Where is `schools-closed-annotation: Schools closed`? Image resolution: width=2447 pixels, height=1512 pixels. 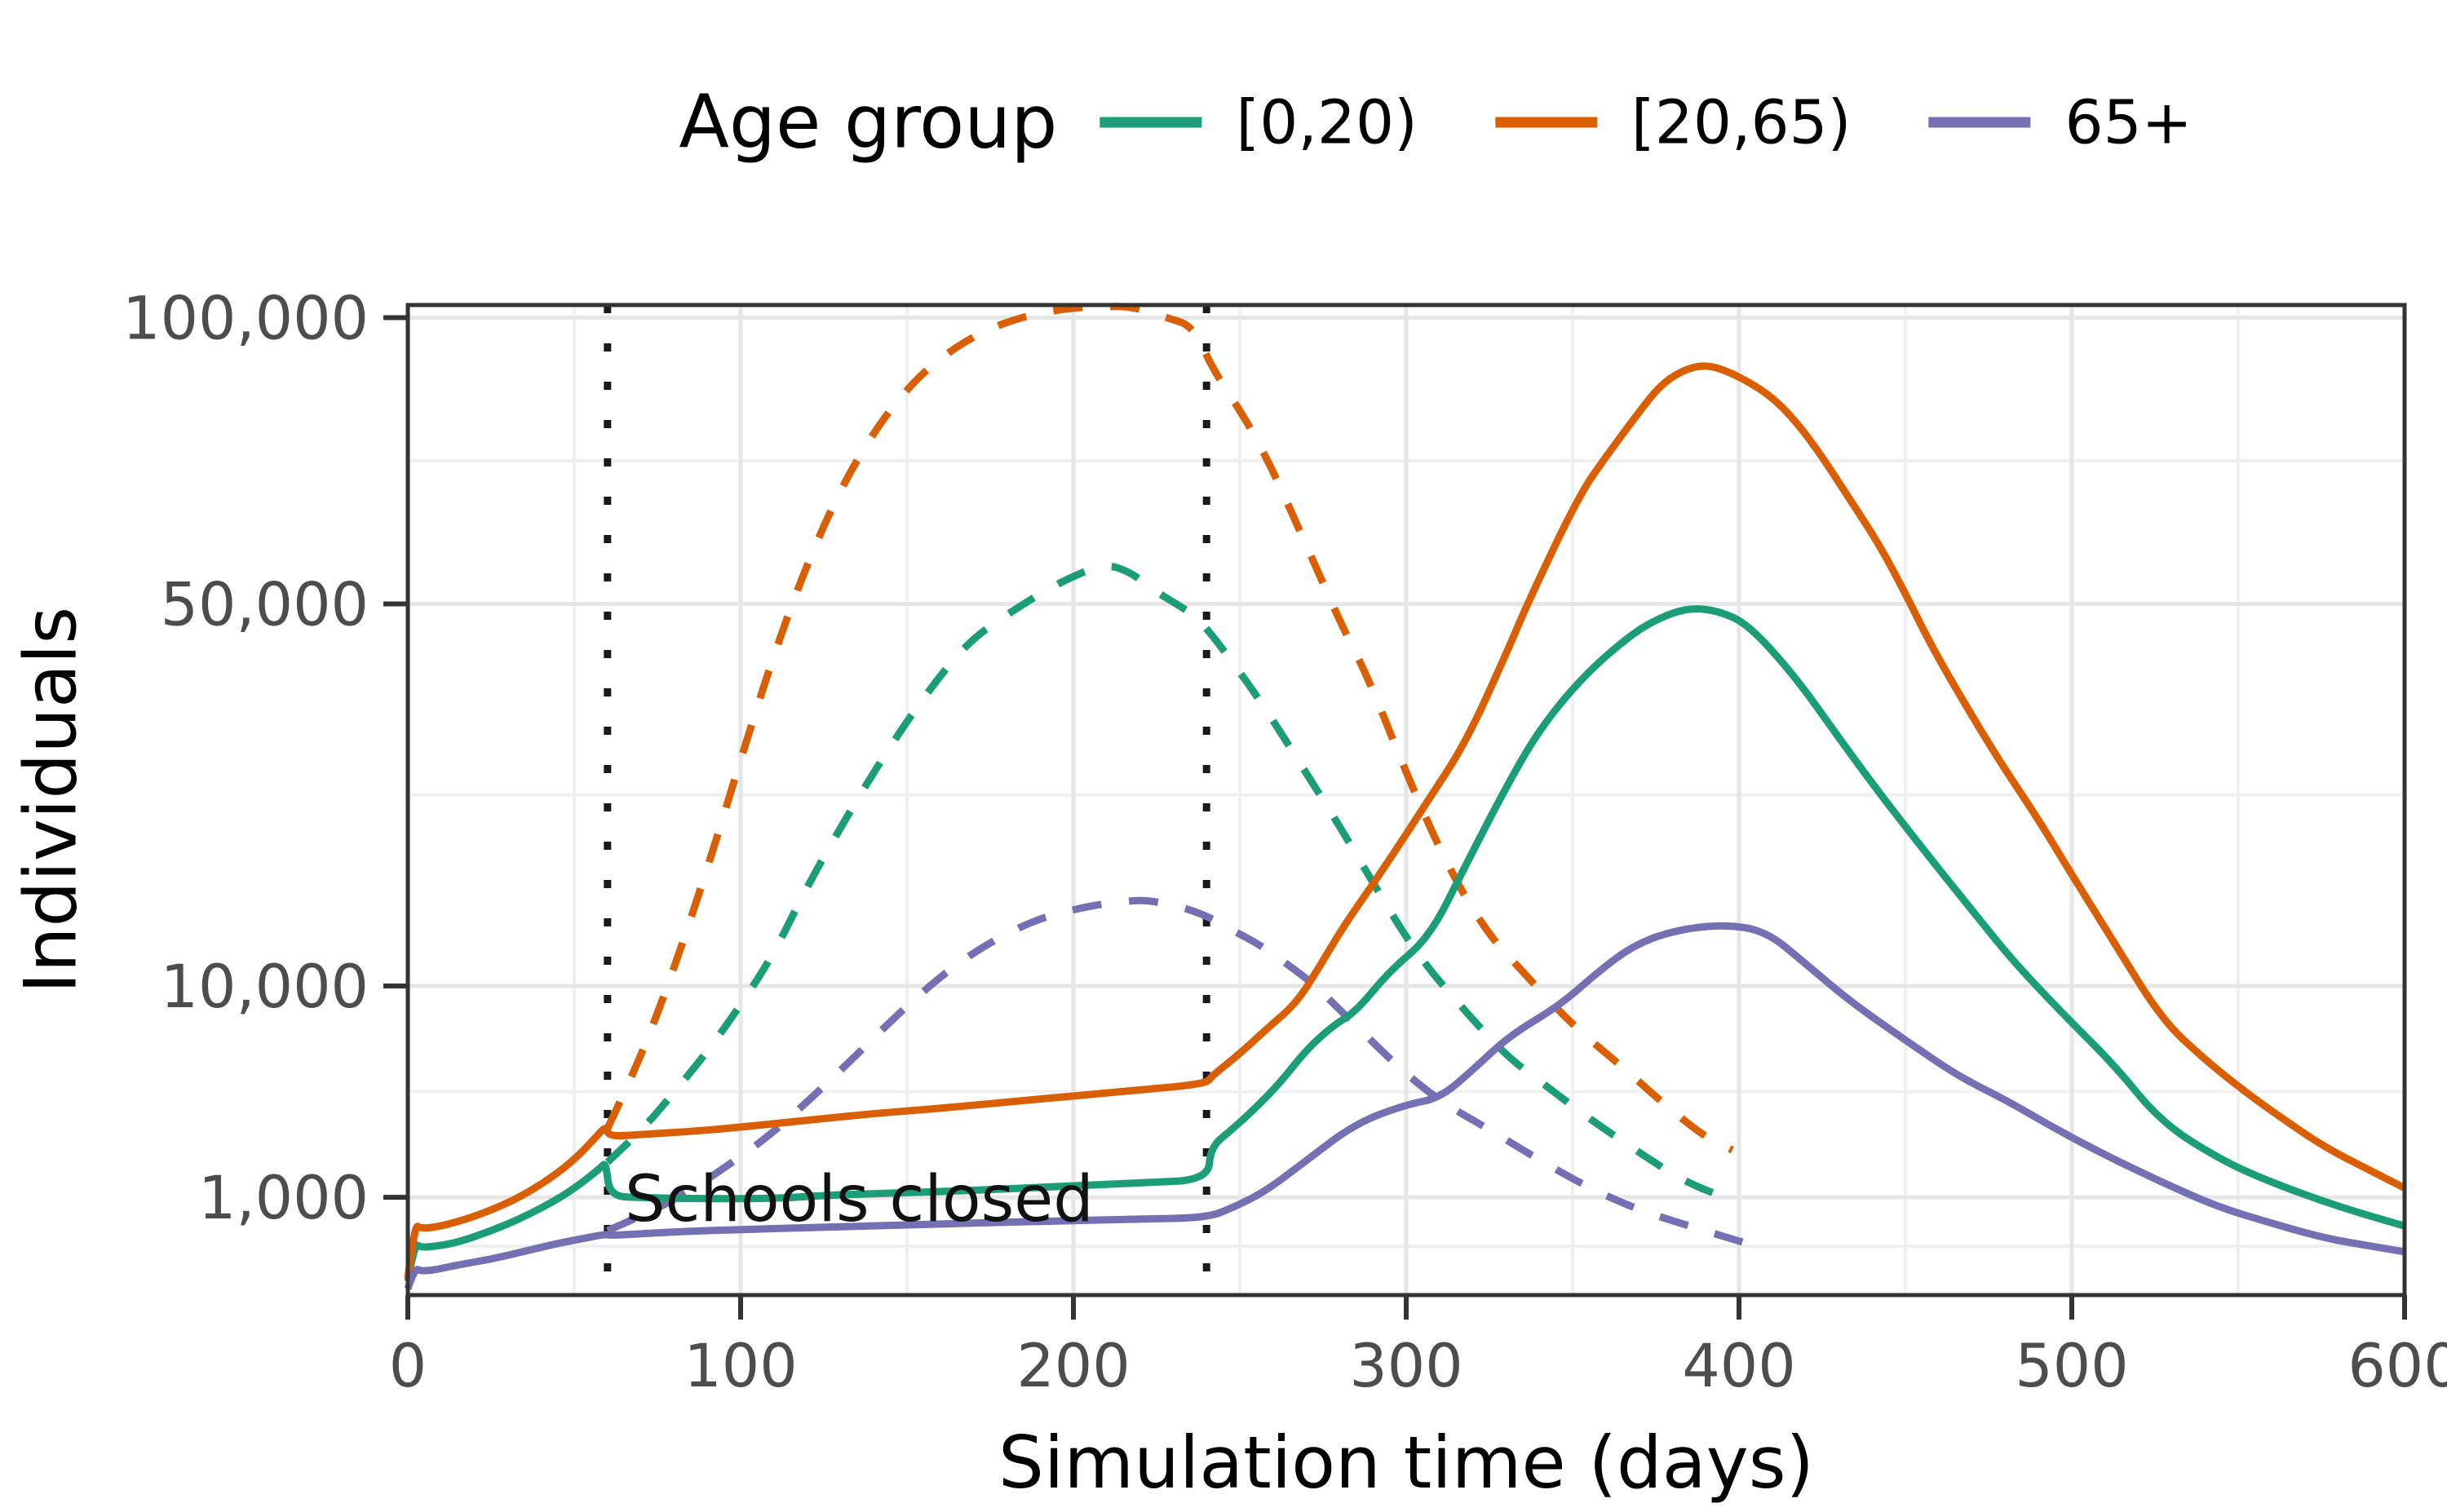
schools-closed-annotation: Schools closed is located at coordinates (859, 1199).